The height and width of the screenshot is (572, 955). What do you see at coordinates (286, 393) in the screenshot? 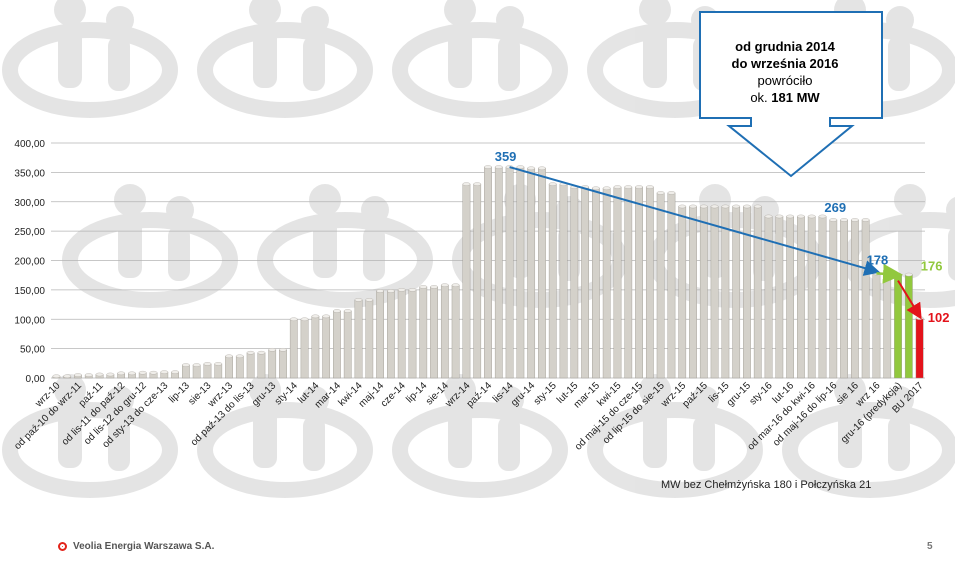
I see `x-tick-label: sty-14` at bounding box center [286, 393].